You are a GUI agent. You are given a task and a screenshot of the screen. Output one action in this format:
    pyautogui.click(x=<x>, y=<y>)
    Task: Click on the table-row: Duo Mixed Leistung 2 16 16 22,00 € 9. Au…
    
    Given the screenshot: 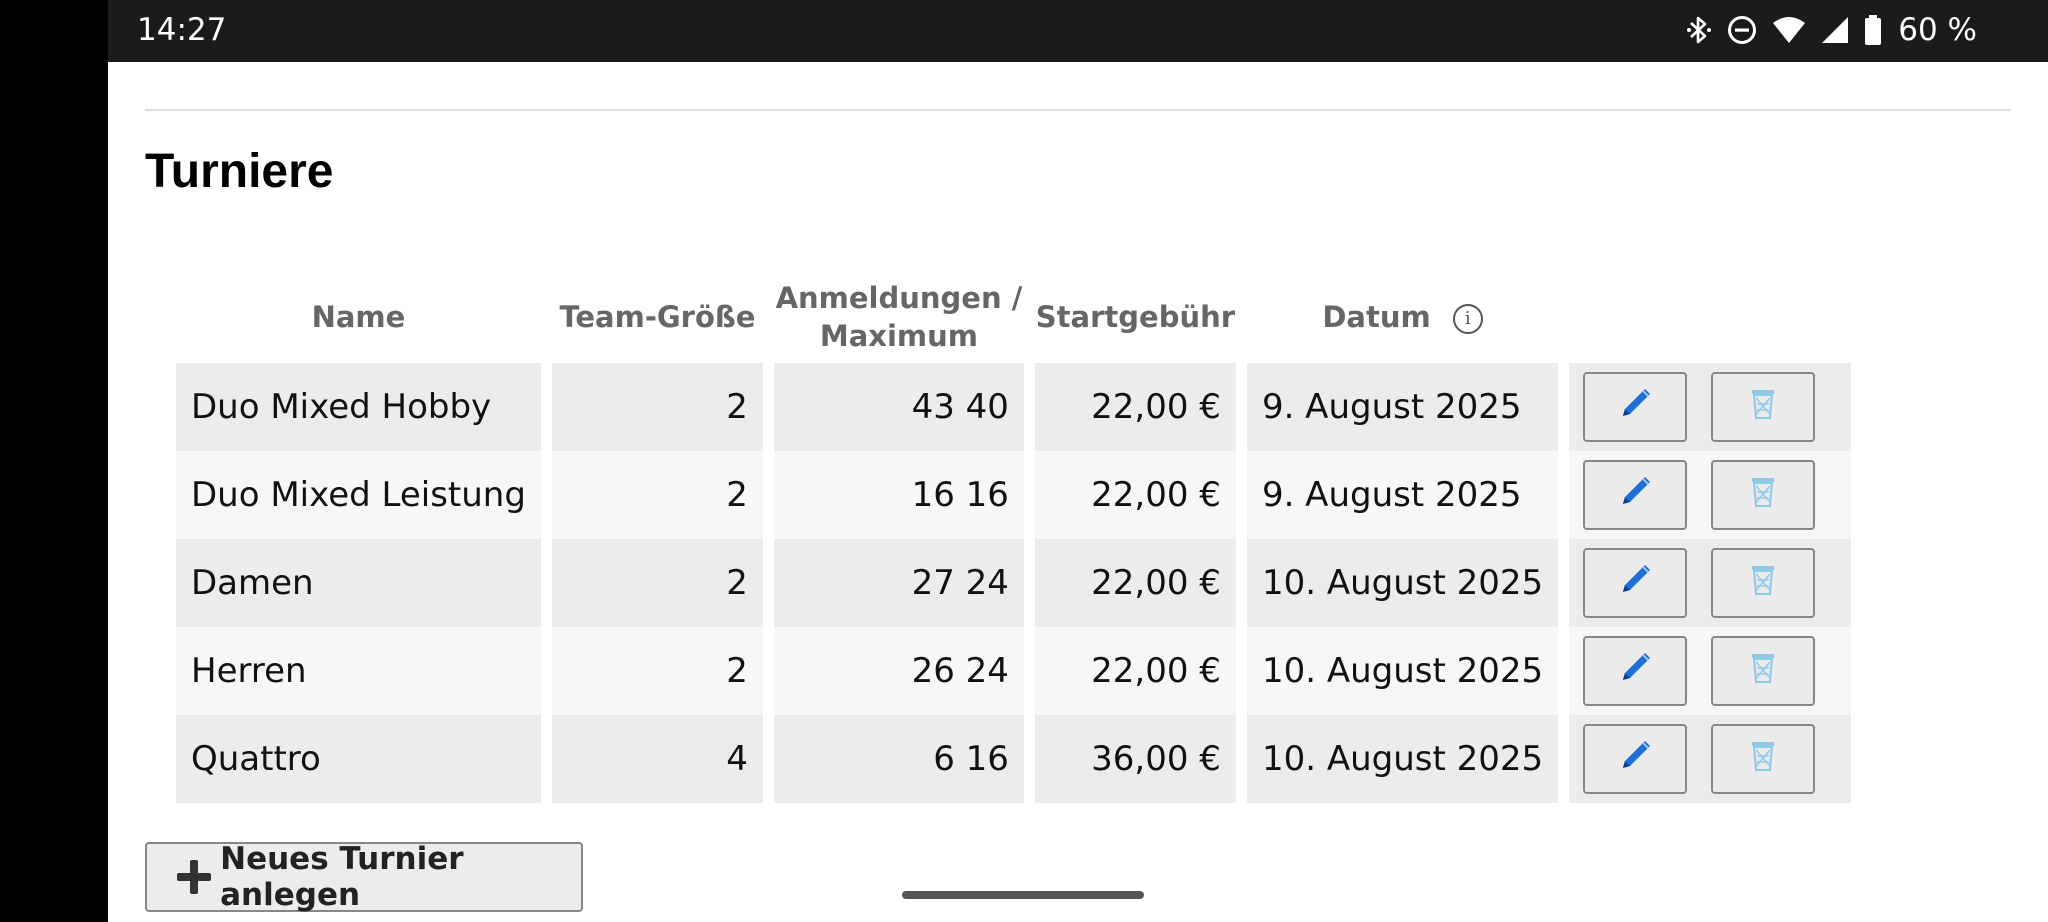 What is the action you would take?
    pyautogui.click(x=1014, y=495)
    